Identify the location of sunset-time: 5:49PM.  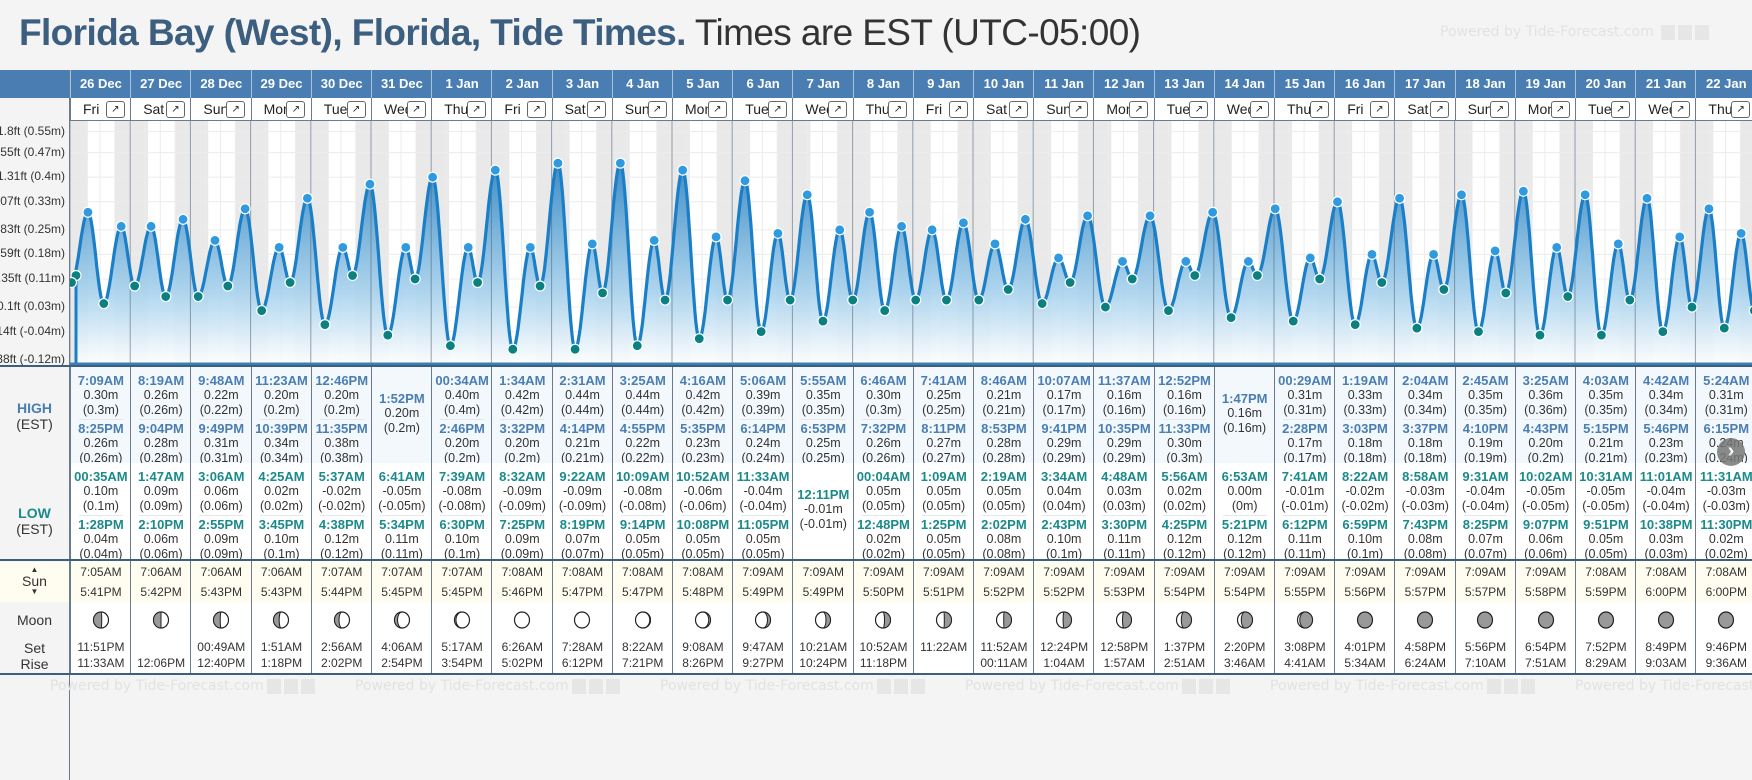
(823, 592).